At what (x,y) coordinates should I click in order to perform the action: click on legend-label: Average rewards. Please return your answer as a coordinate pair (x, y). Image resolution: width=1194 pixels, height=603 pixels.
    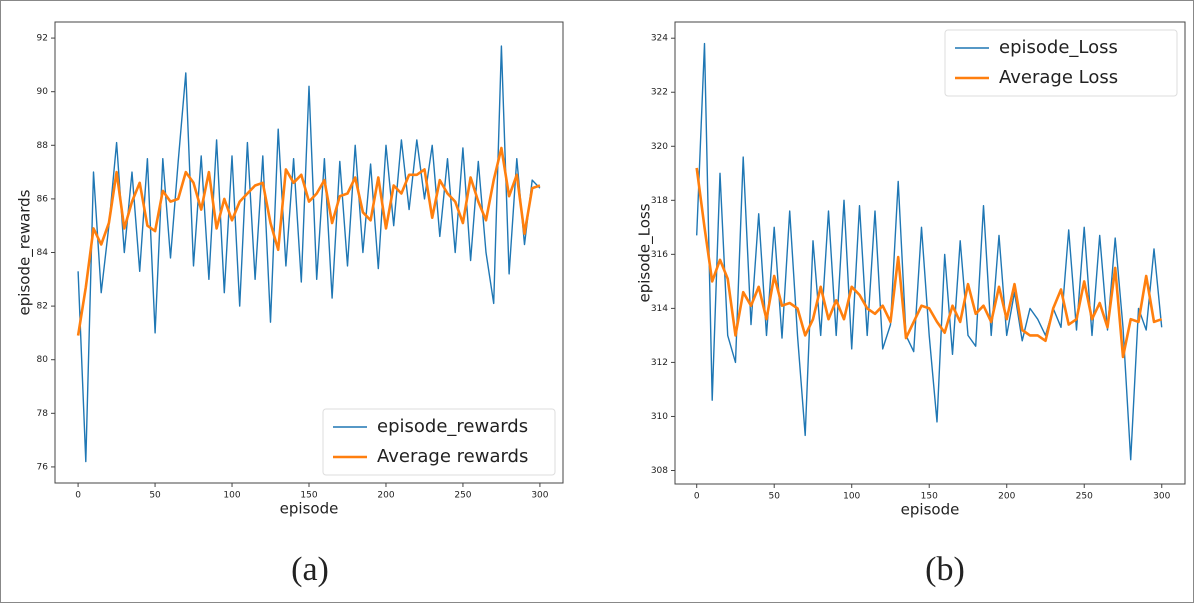
    Looking at the image, I should click on (452, 456).